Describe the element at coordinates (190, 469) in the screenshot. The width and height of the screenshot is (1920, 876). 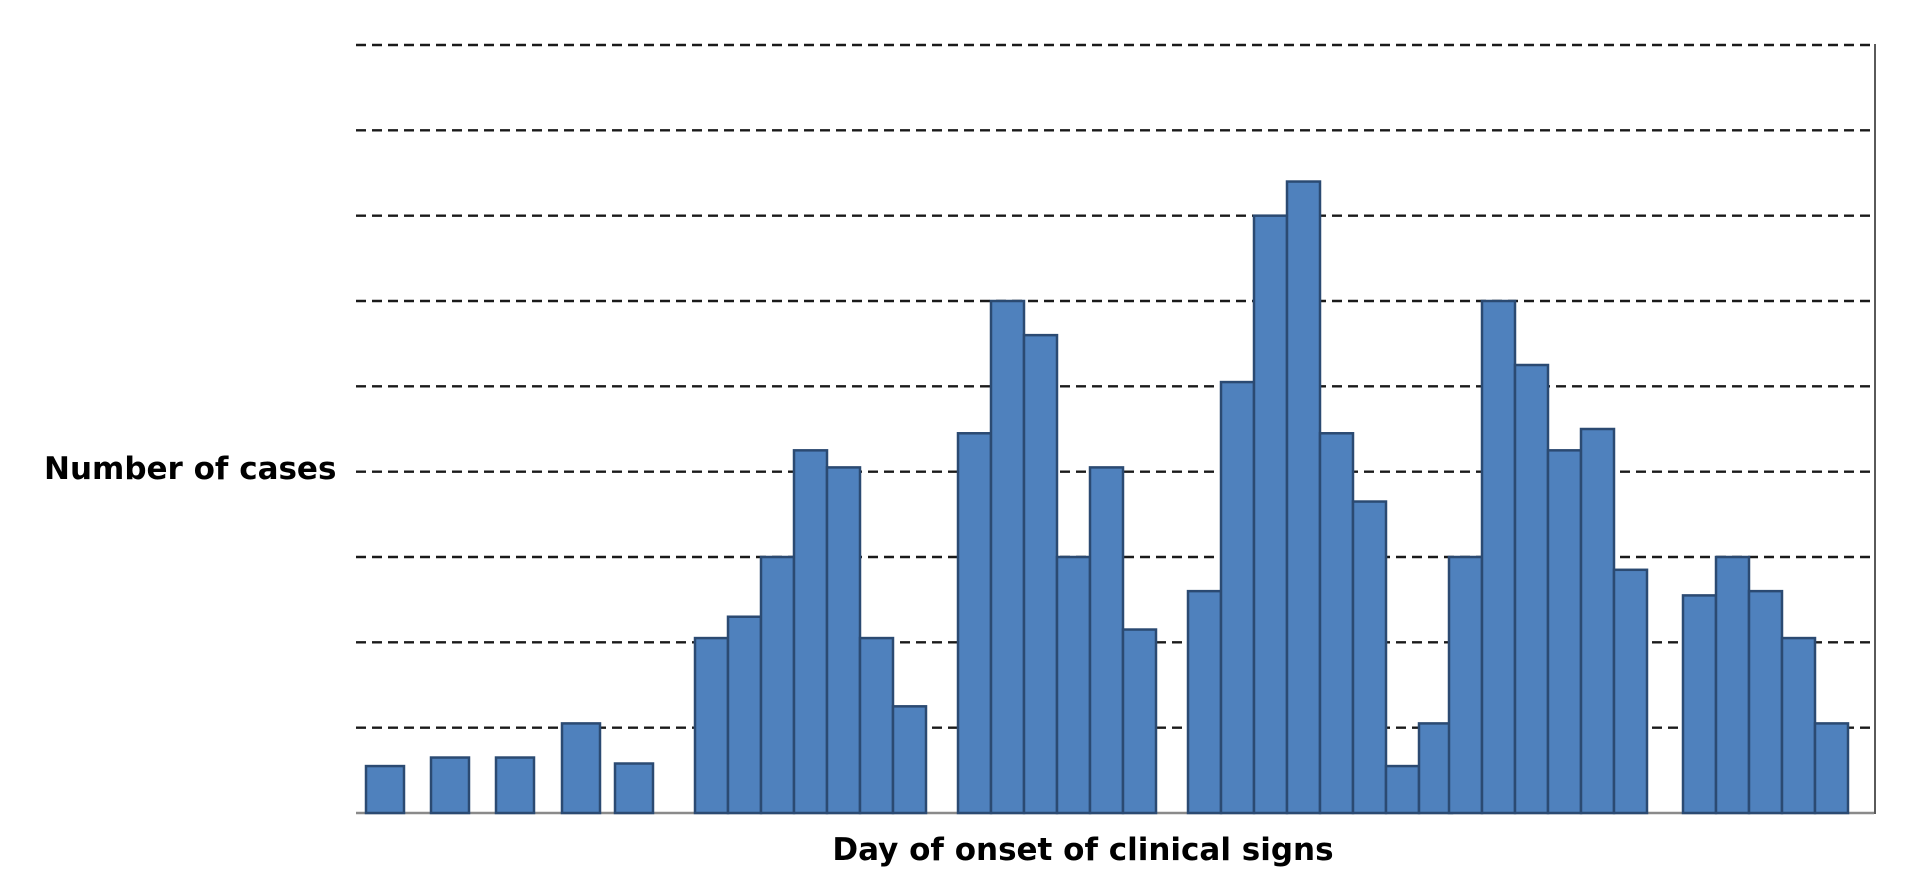
I see `y-axis-title: Number of cases` at that location.